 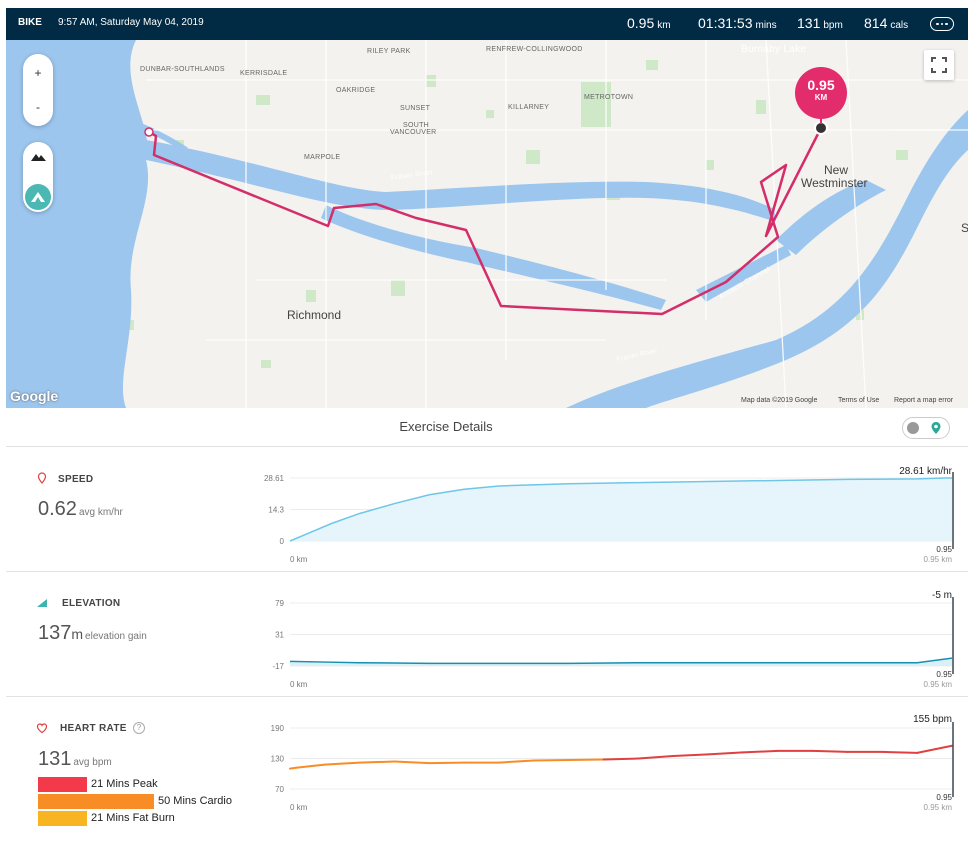 What do you see at coordinates (913, 428) in the screenshot?
I see `clock-icon` at bounding box center [913, 428].